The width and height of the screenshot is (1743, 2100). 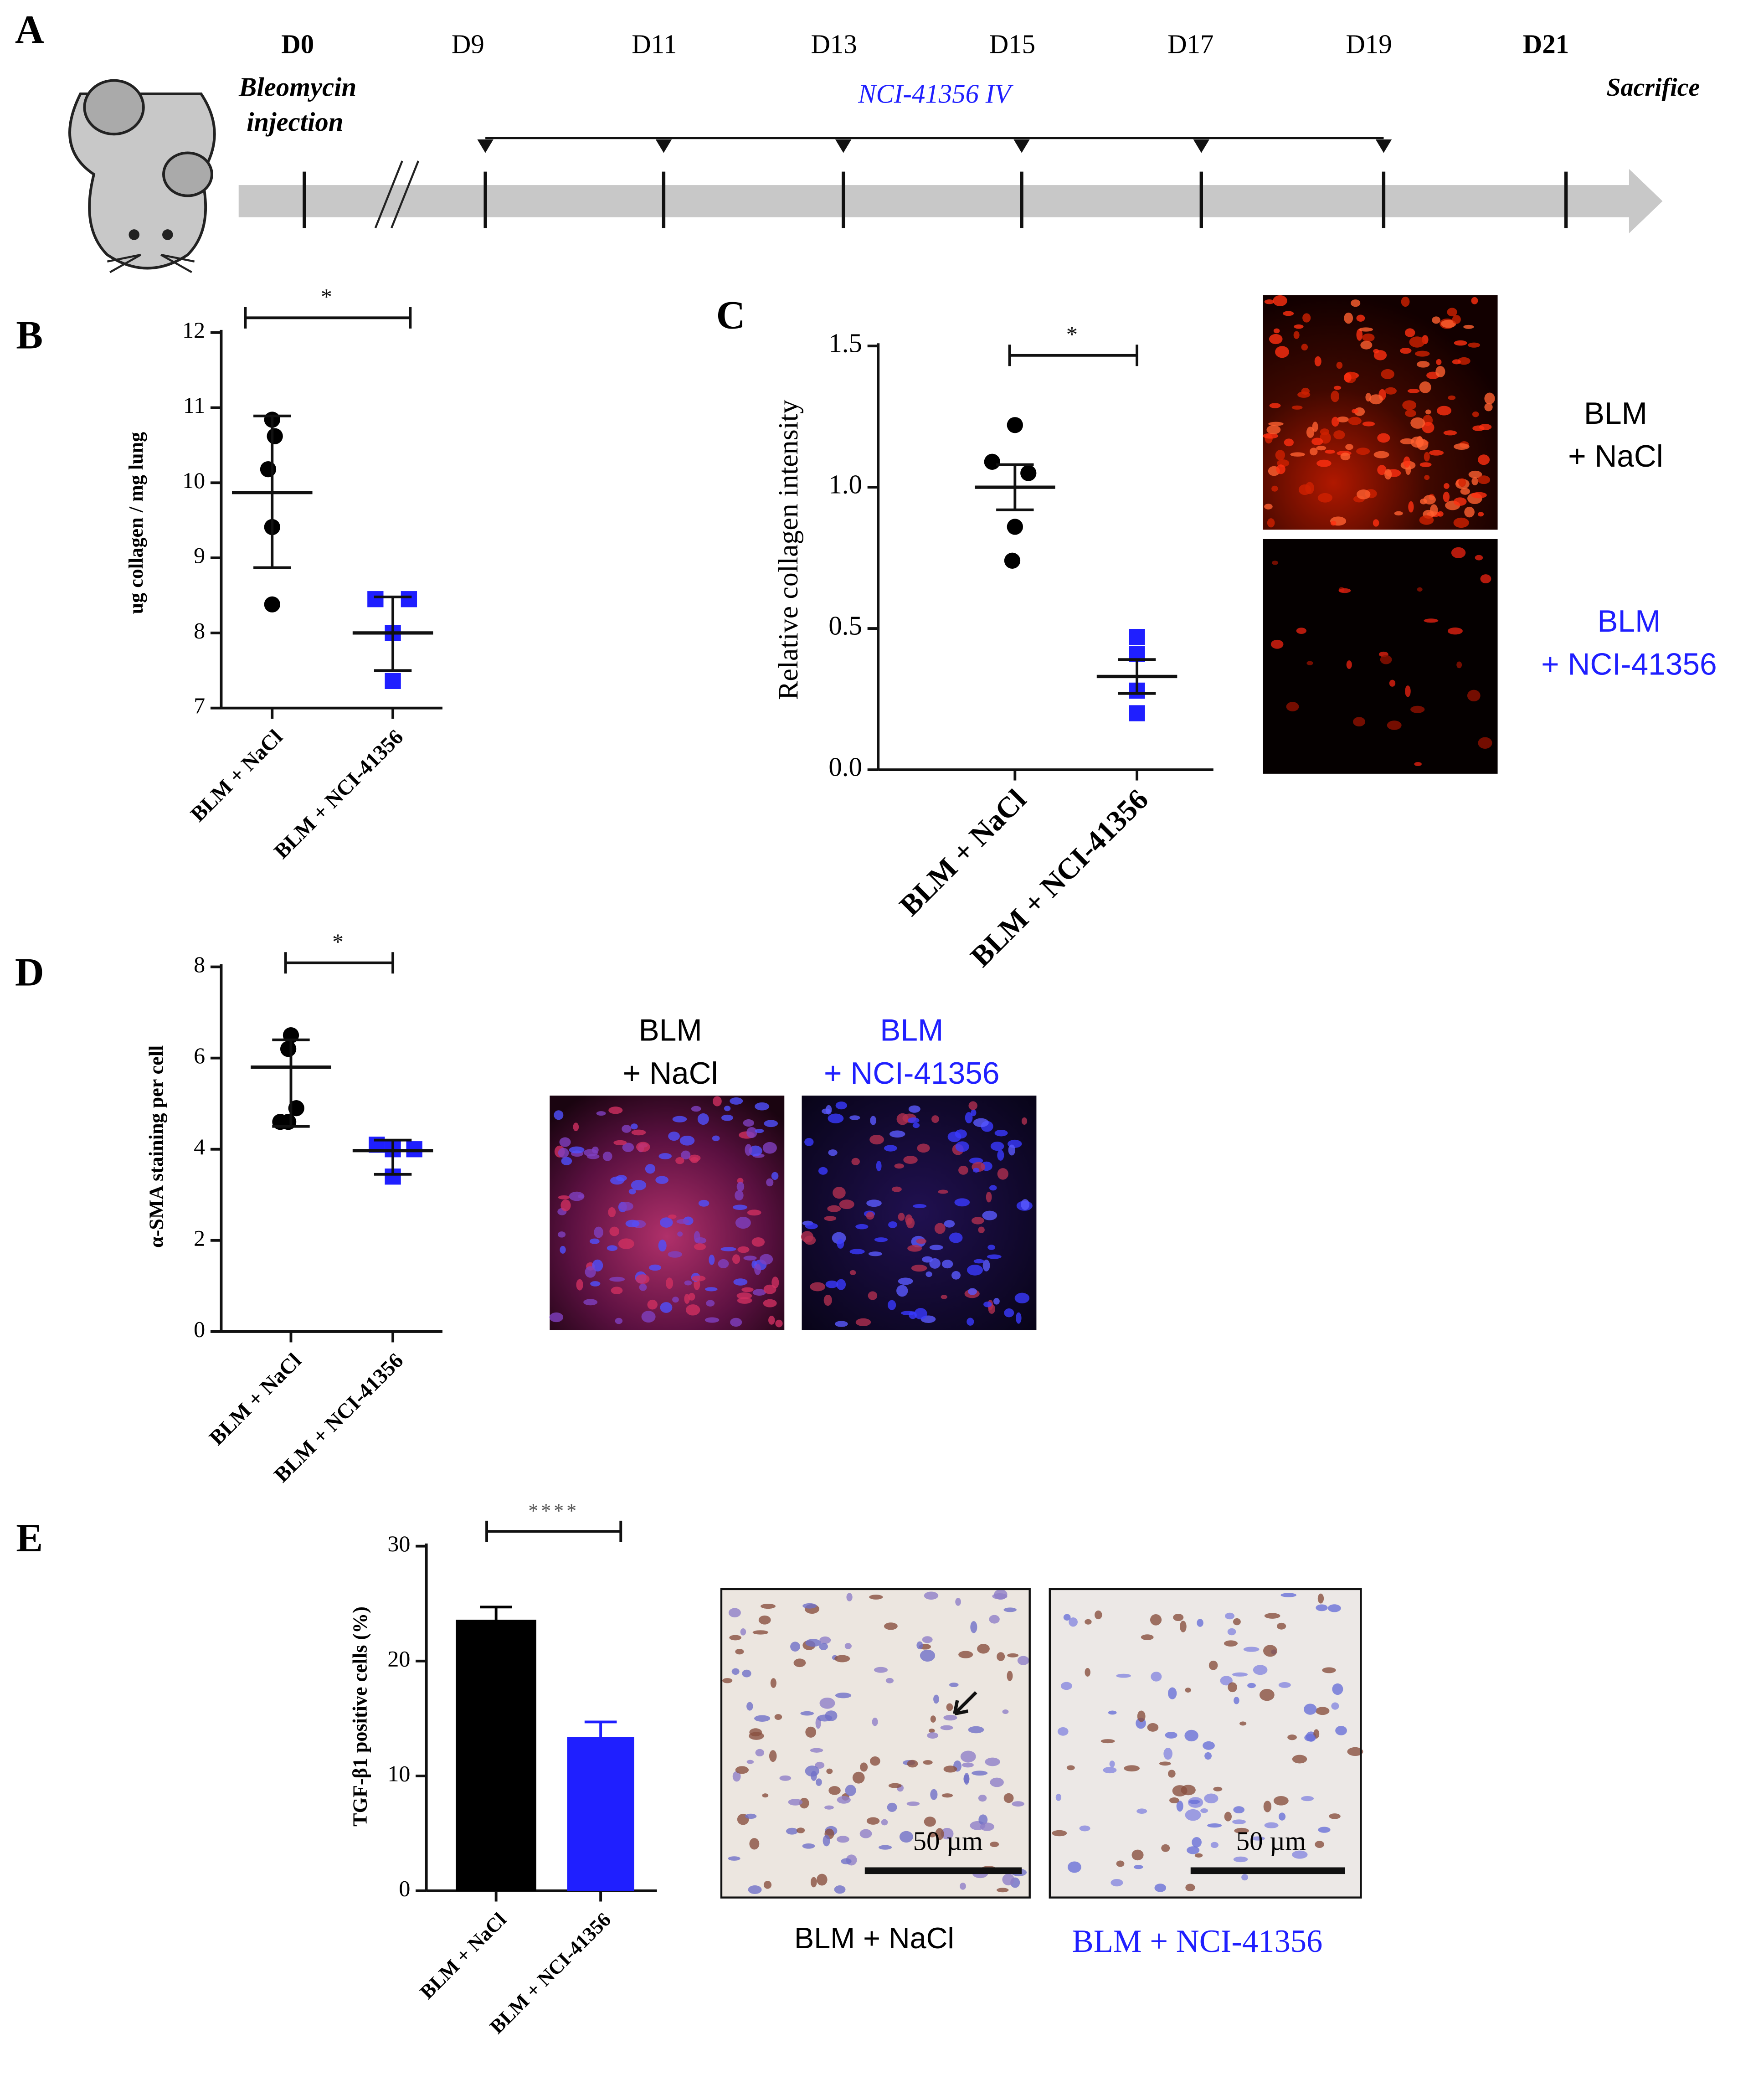 What do you see at coordinates (935, 94) in the screenshot?
I see `treatment-label: NCI-41356 IV` at bounding box center [935, 94].